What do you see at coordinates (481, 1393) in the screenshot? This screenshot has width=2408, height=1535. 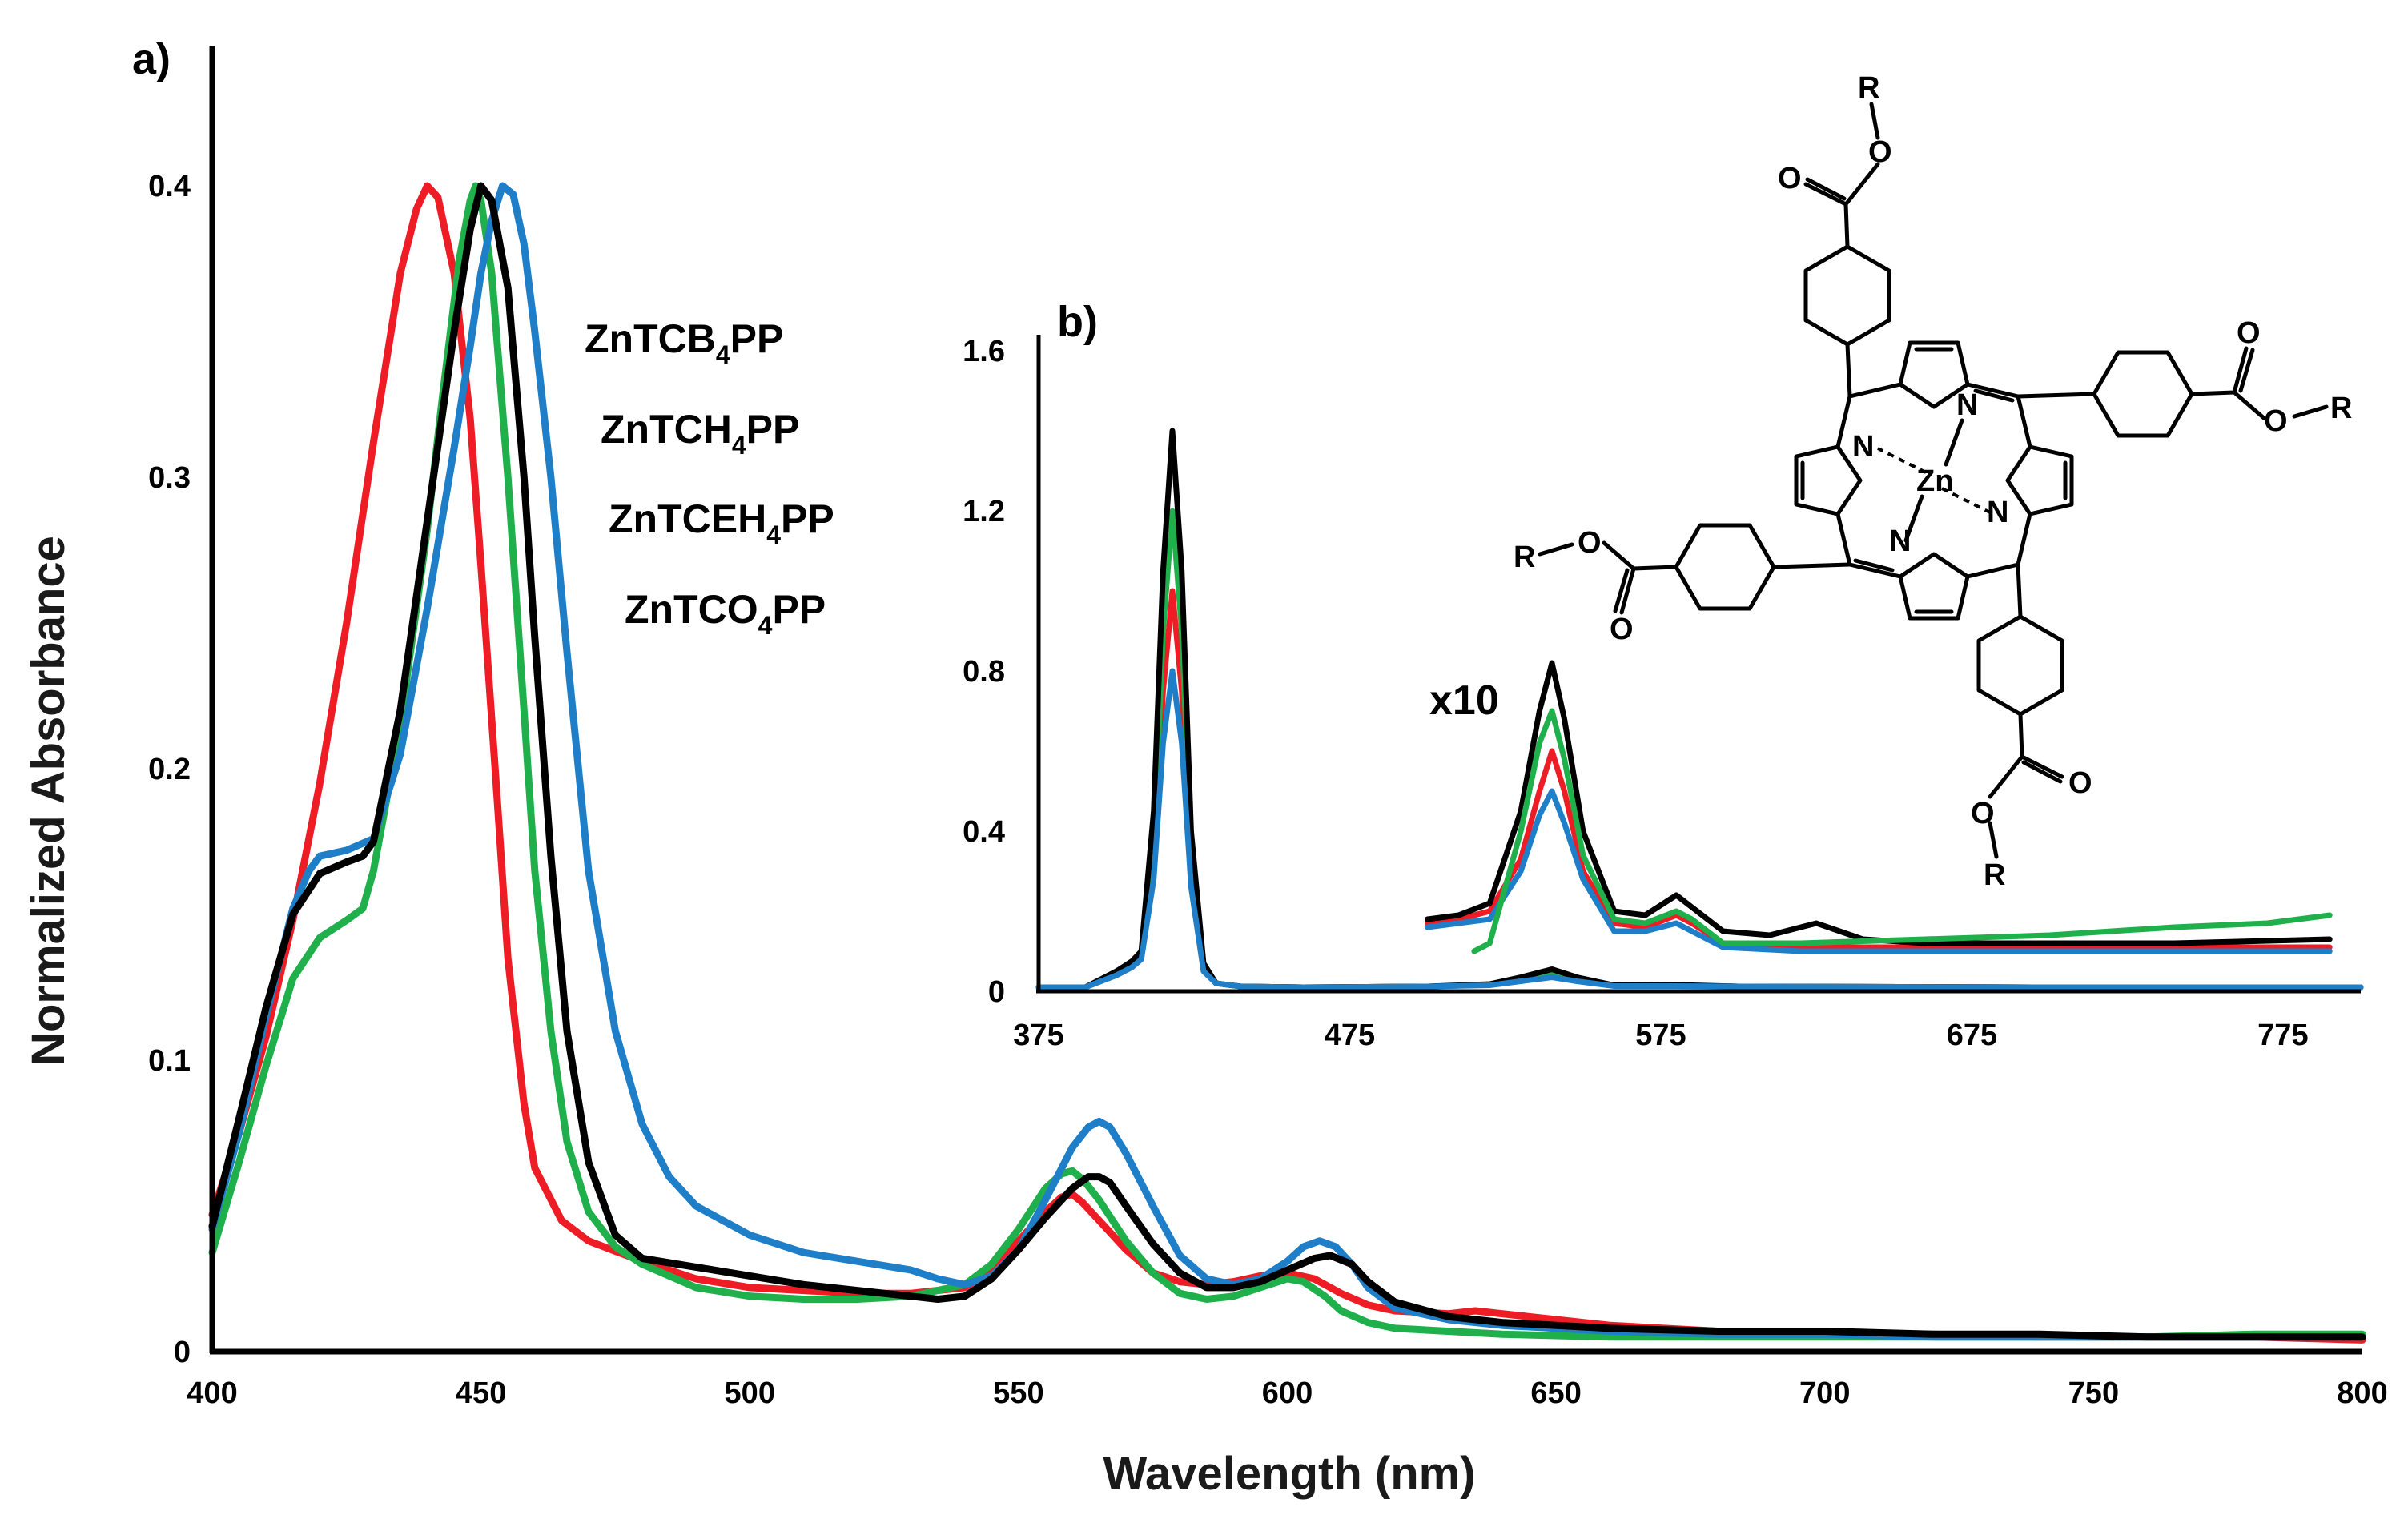 I see `x-tick-label: 450` at bounding box center [481, 1393].